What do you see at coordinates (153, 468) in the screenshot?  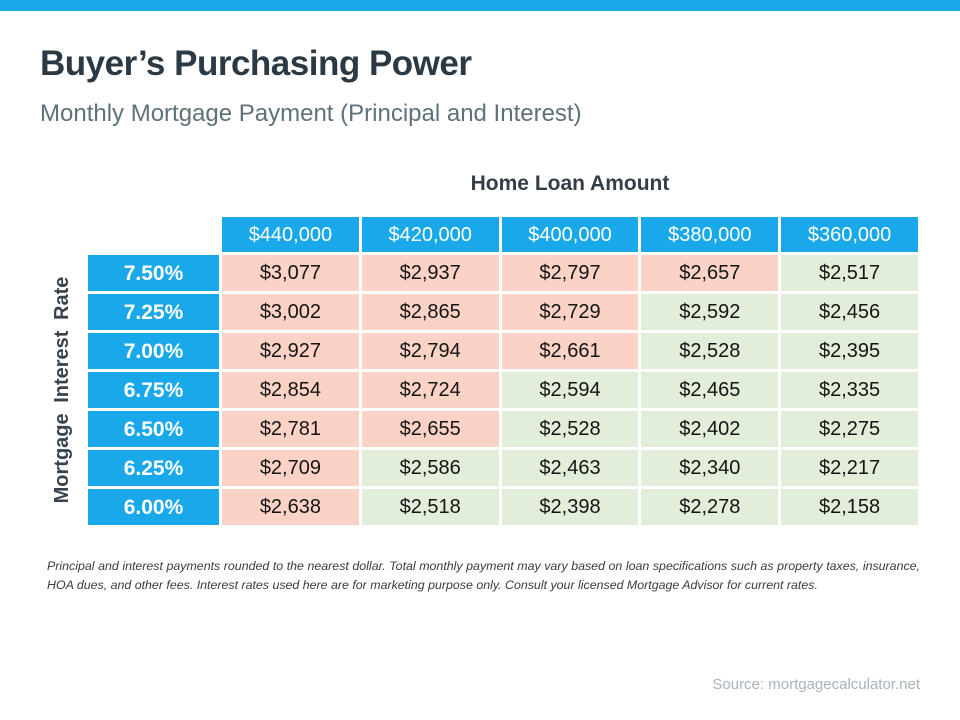 I see `interest-rate-cell: 6.25%` at bounding box center [153, 468].